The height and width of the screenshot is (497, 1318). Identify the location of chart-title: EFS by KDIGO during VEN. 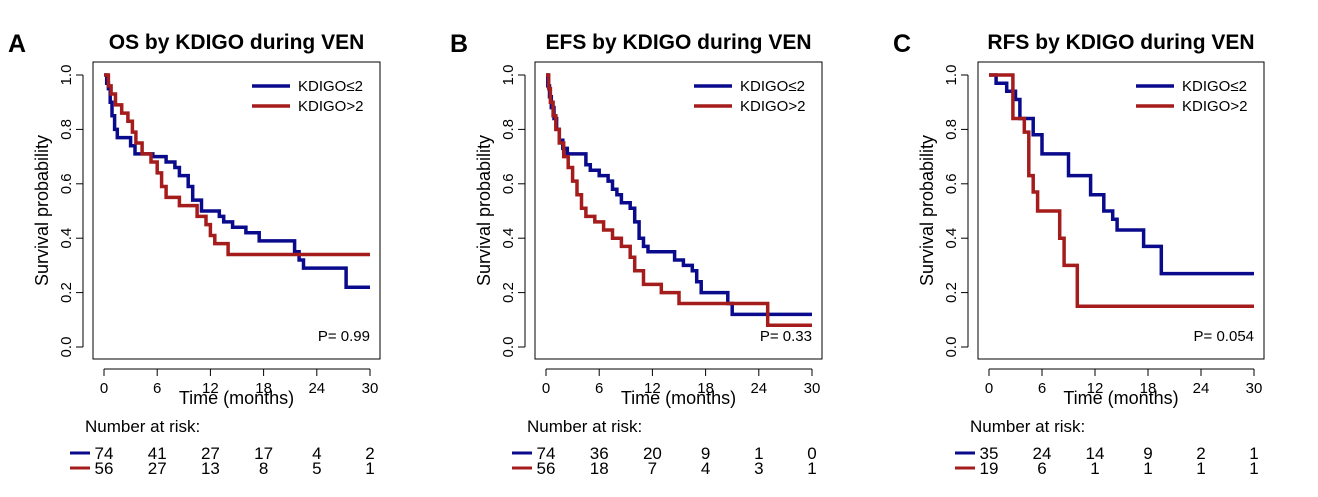
(678, 42).